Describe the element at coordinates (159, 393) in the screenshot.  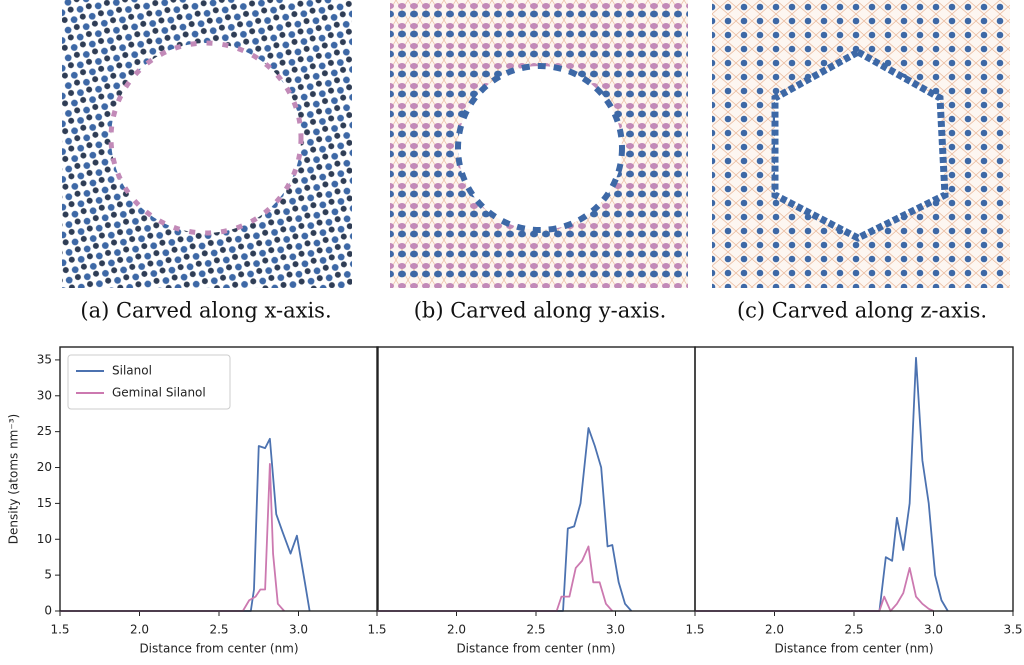
I see `legend-label: Geminal Silanol` at that location.